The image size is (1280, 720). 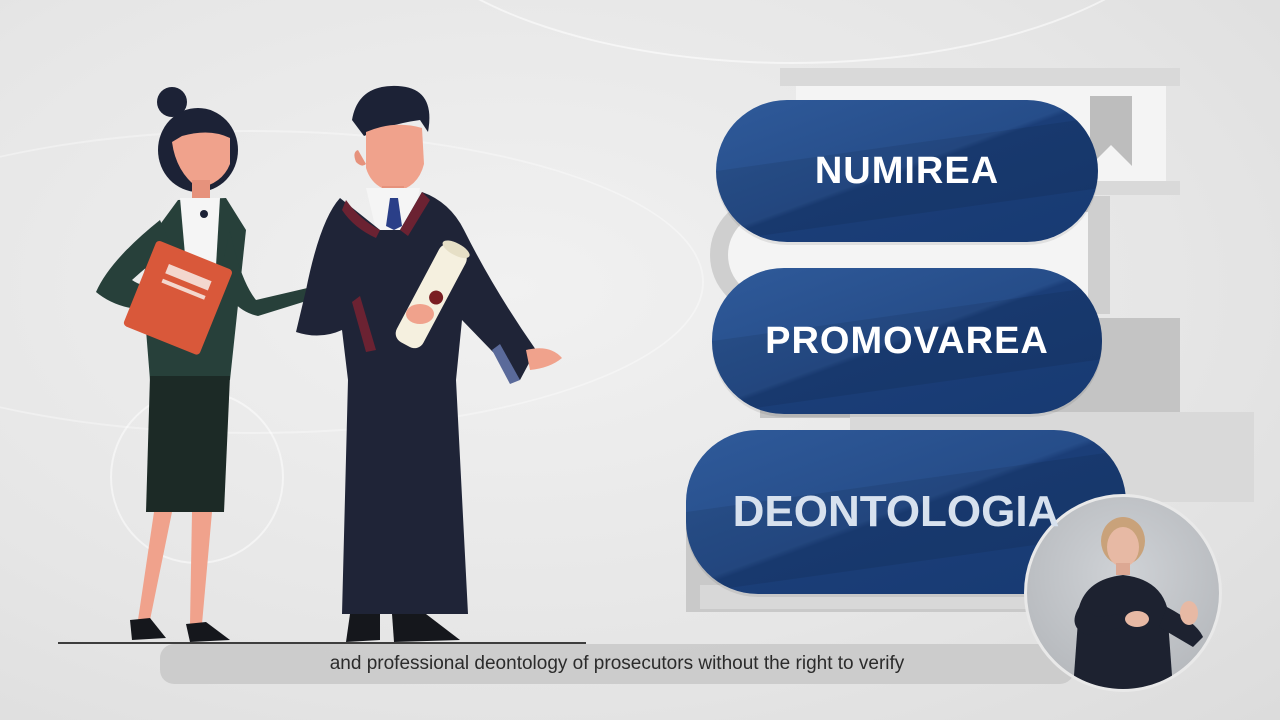 I want to click on pill-label: DEONTOLOGIA, so click(x=896, y=511).